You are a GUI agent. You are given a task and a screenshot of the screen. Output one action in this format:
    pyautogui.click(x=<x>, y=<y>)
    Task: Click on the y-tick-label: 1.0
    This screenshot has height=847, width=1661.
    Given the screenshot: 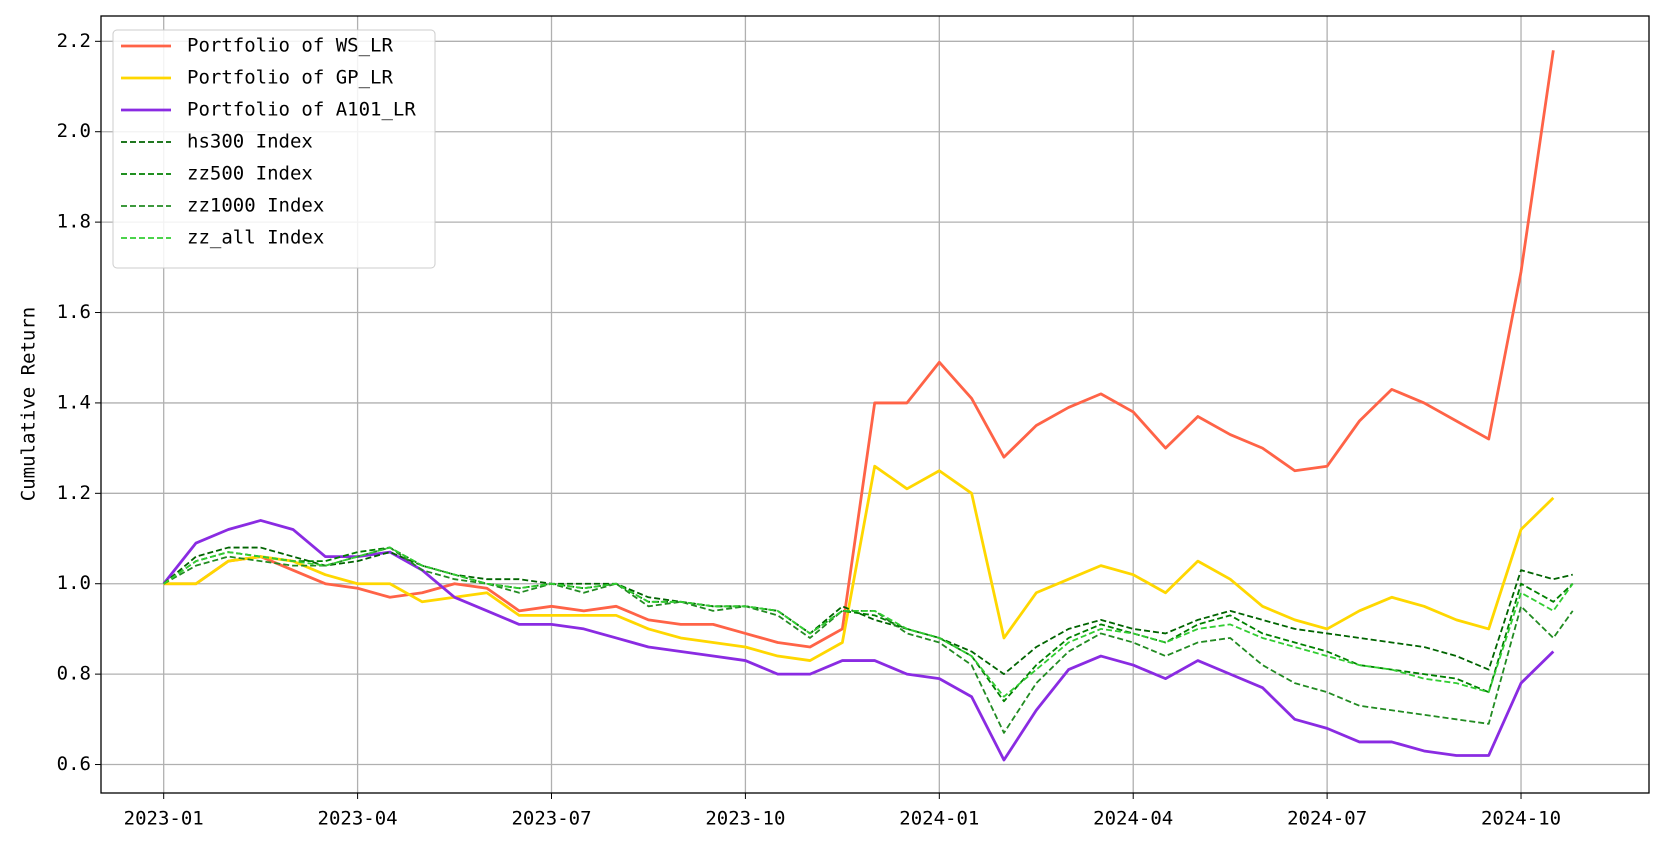 What is the action you would take?
    pyautogui.click(x=74, y=583)
    